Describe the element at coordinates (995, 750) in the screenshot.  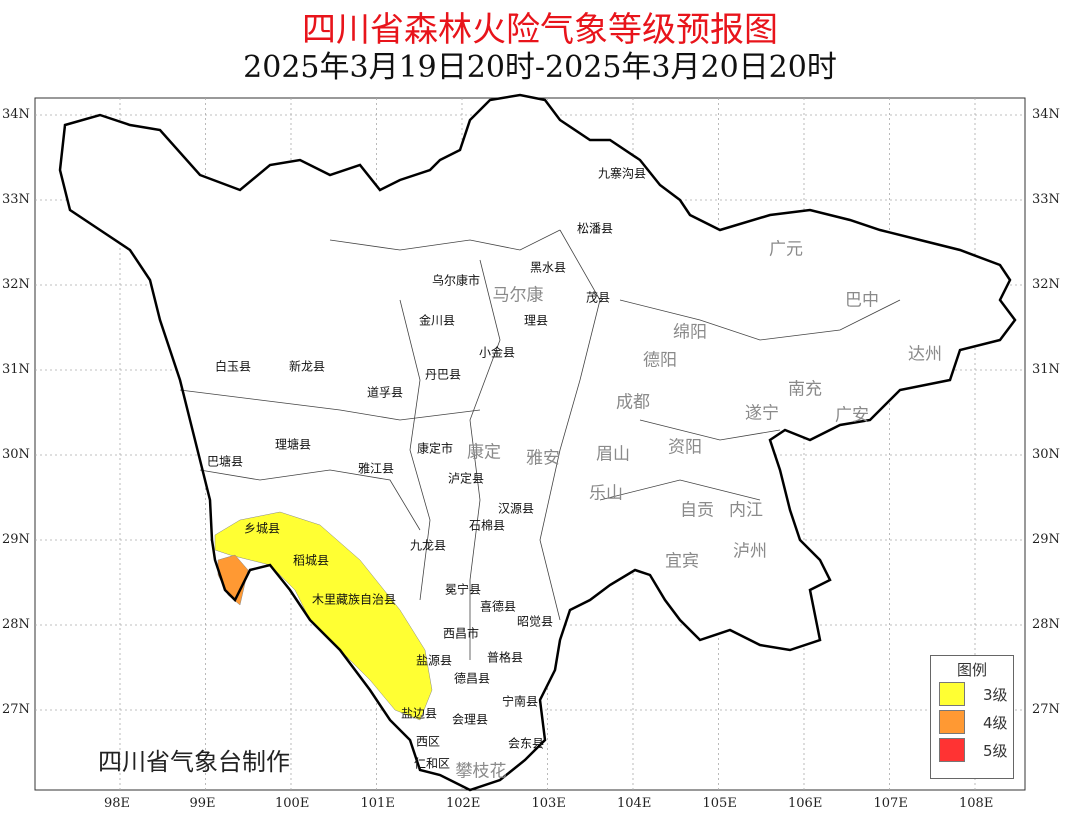
I see `legend-label: 5级` at that location.